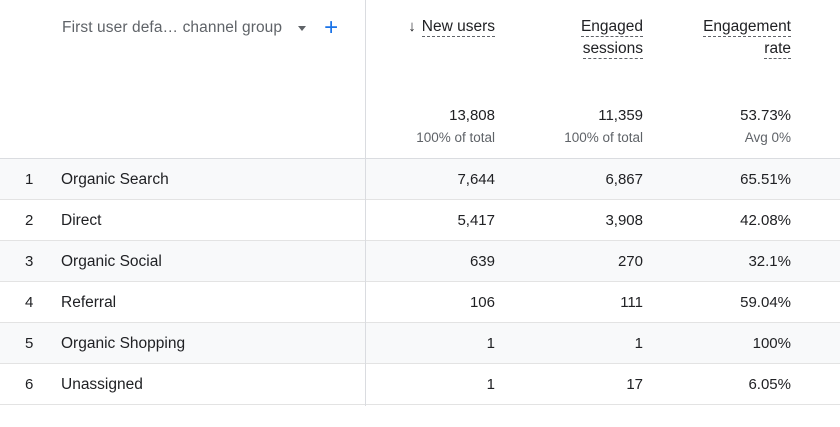 The image size is (840, 427). I want to click on metric-label-line1: Engagement, so click(747, 27).